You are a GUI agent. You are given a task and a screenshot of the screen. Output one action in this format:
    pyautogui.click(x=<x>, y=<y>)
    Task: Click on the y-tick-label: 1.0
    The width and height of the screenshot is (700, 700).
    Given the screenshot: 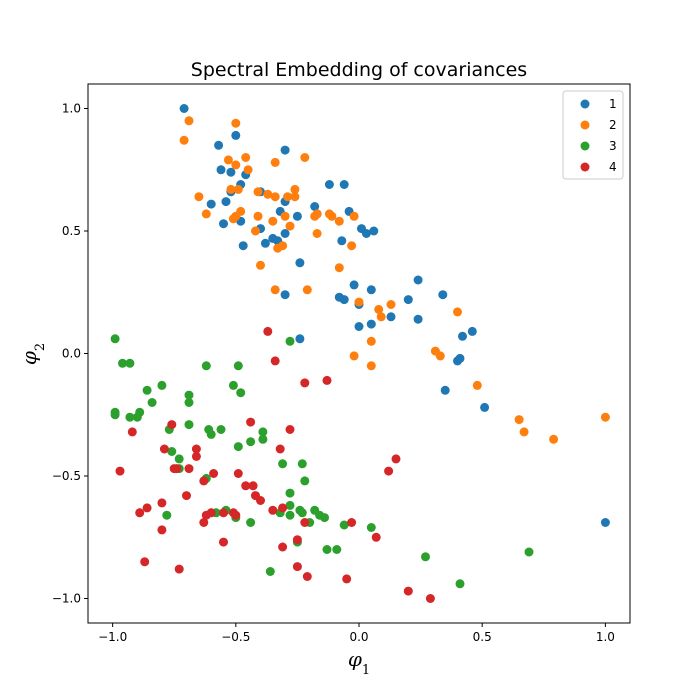 What is the action you would take?
    pyautogui.click(x=71, y=109)
    